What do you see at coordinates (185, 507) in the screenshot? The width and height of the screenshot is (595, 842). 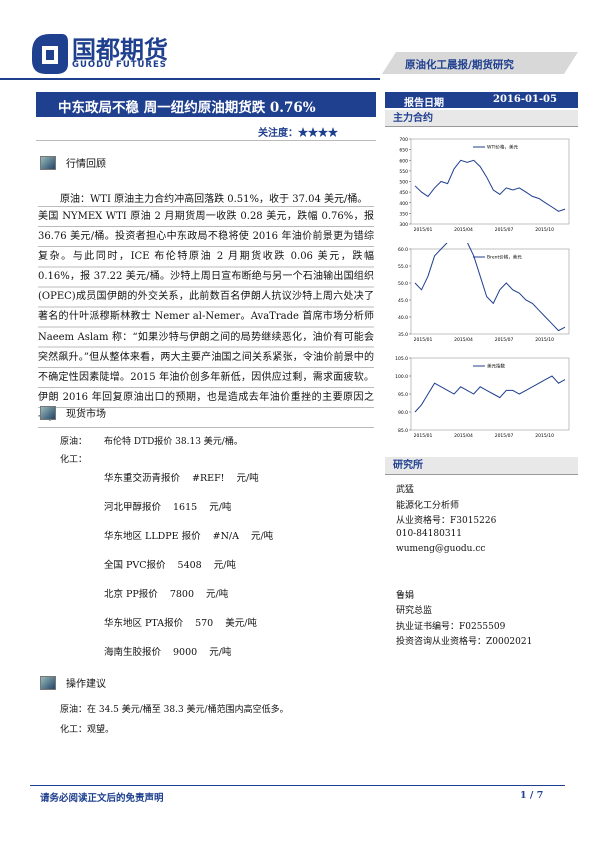 I see `item-value: 1615` at bounding box center [185, 507].